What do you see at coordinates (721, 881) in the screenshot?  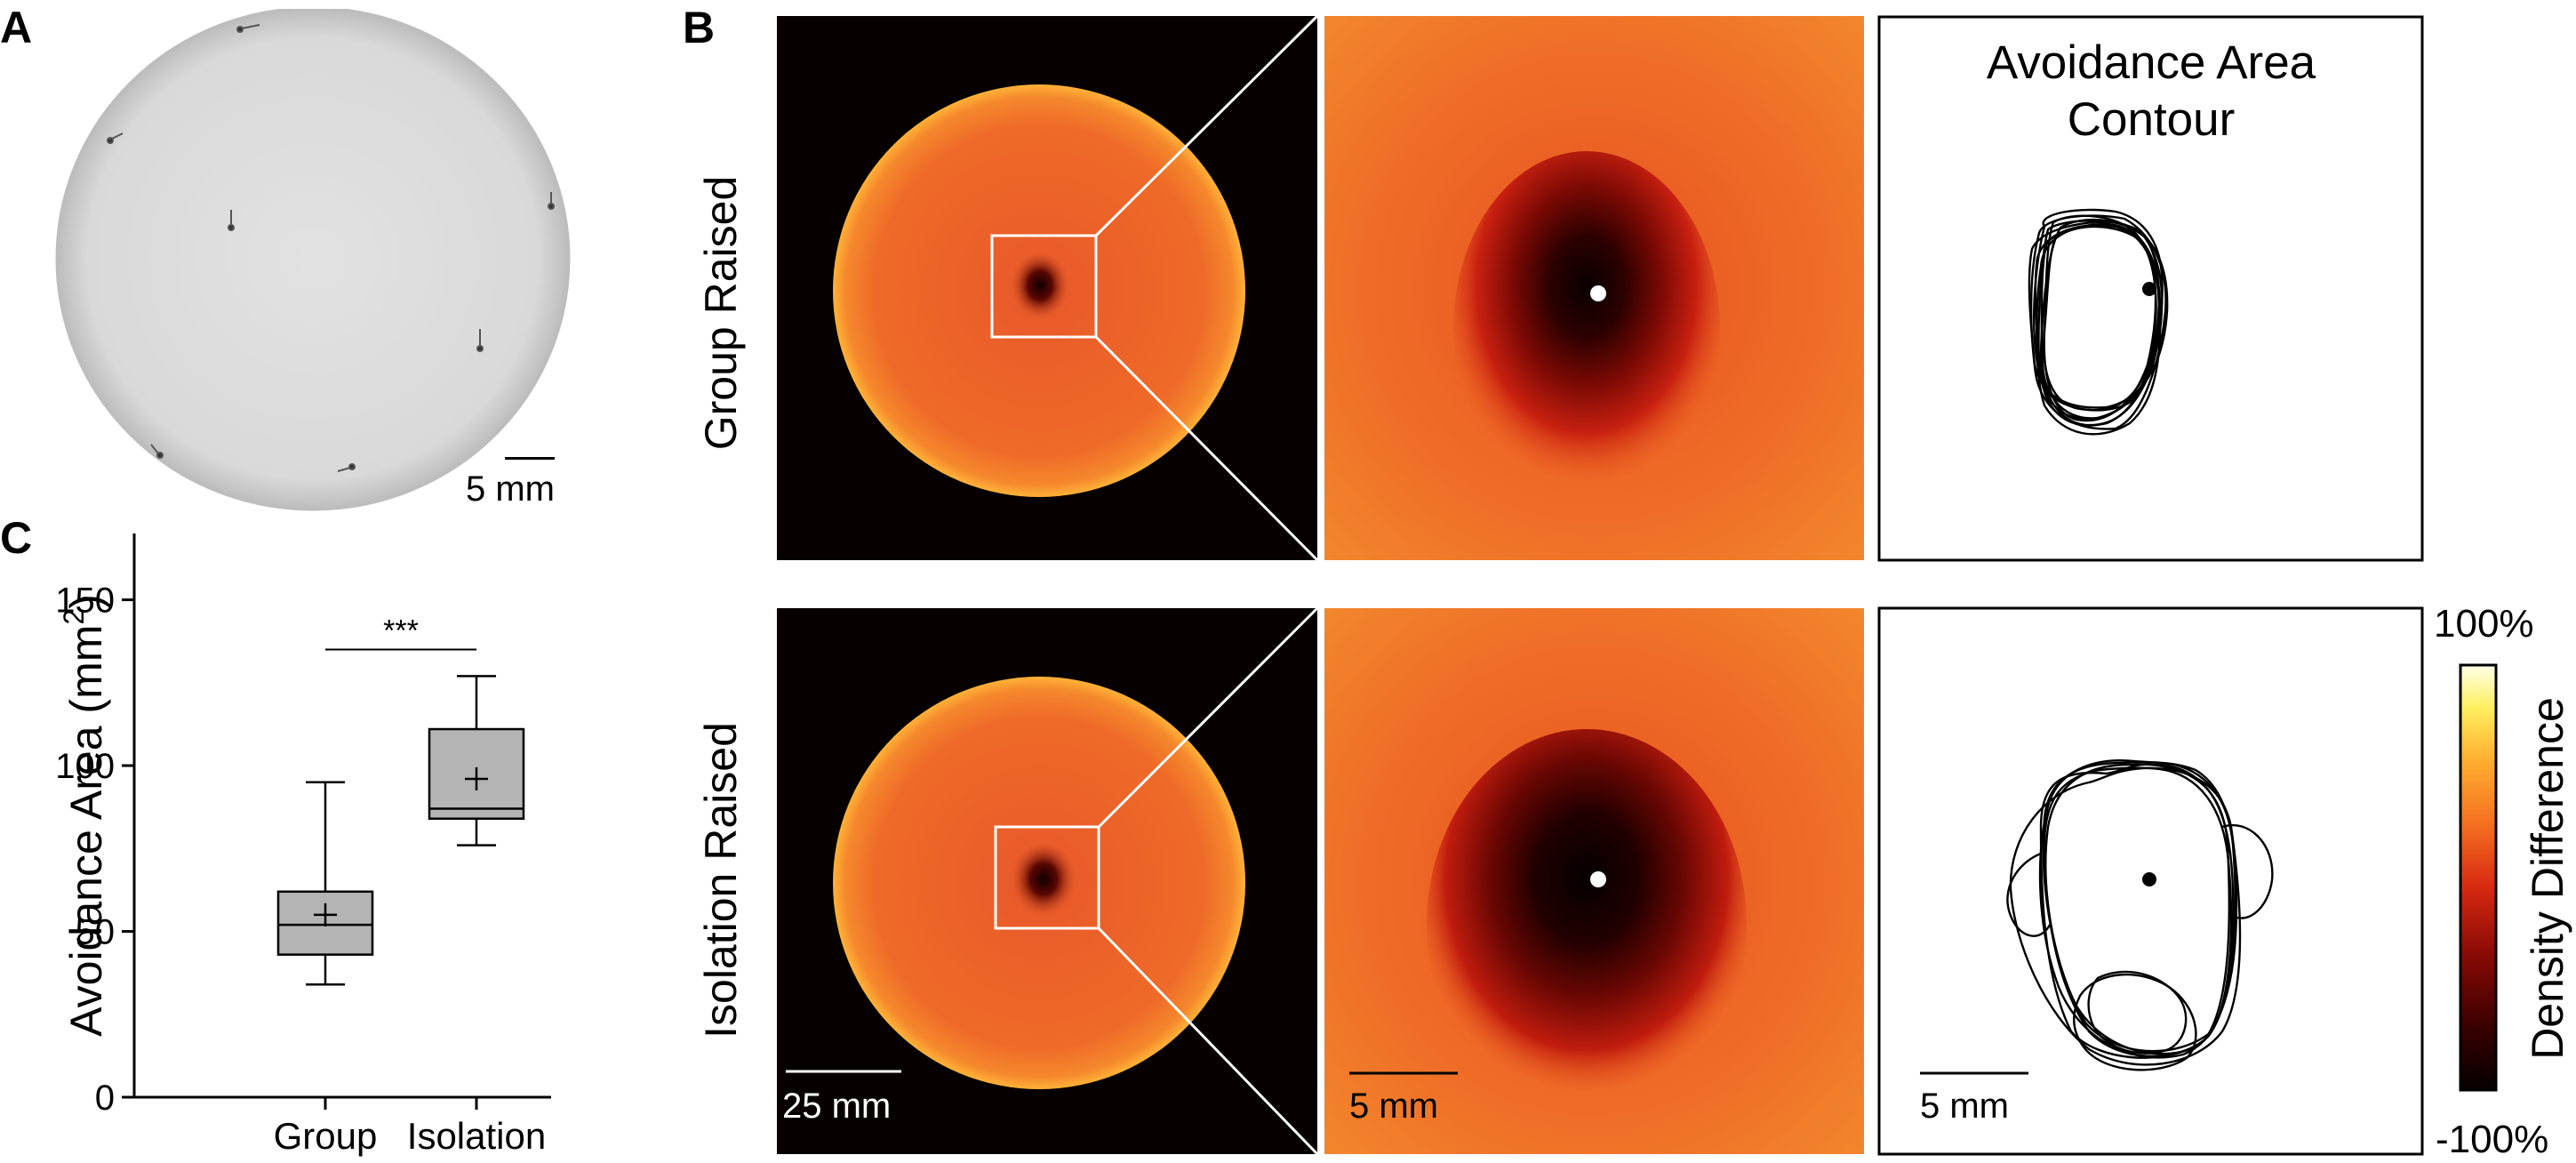 I see `row-label-isolation-raised: Isolation Raised` at bounding box center [721, 881].